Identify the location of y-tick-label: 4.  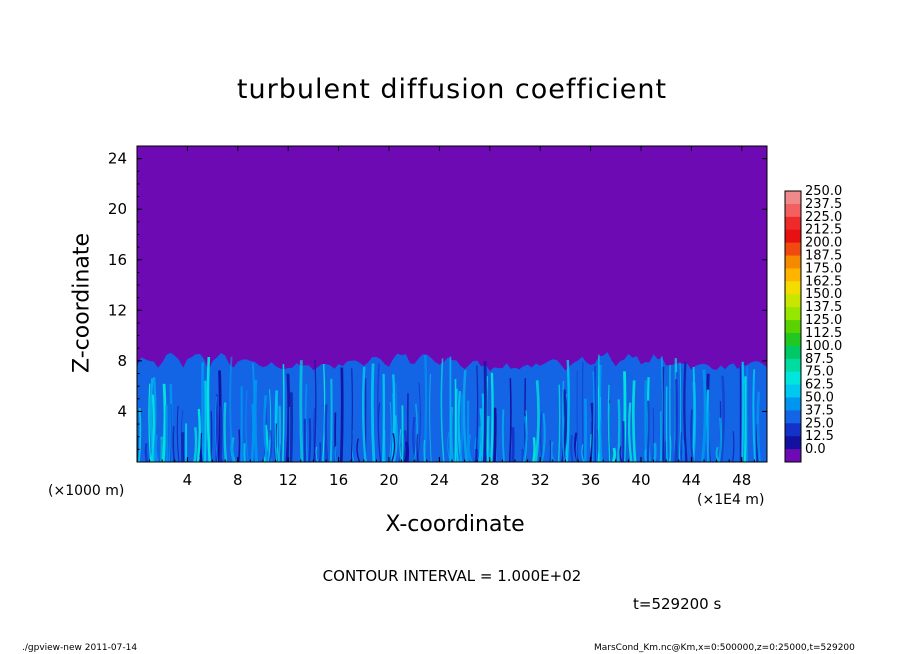
(122, 411).